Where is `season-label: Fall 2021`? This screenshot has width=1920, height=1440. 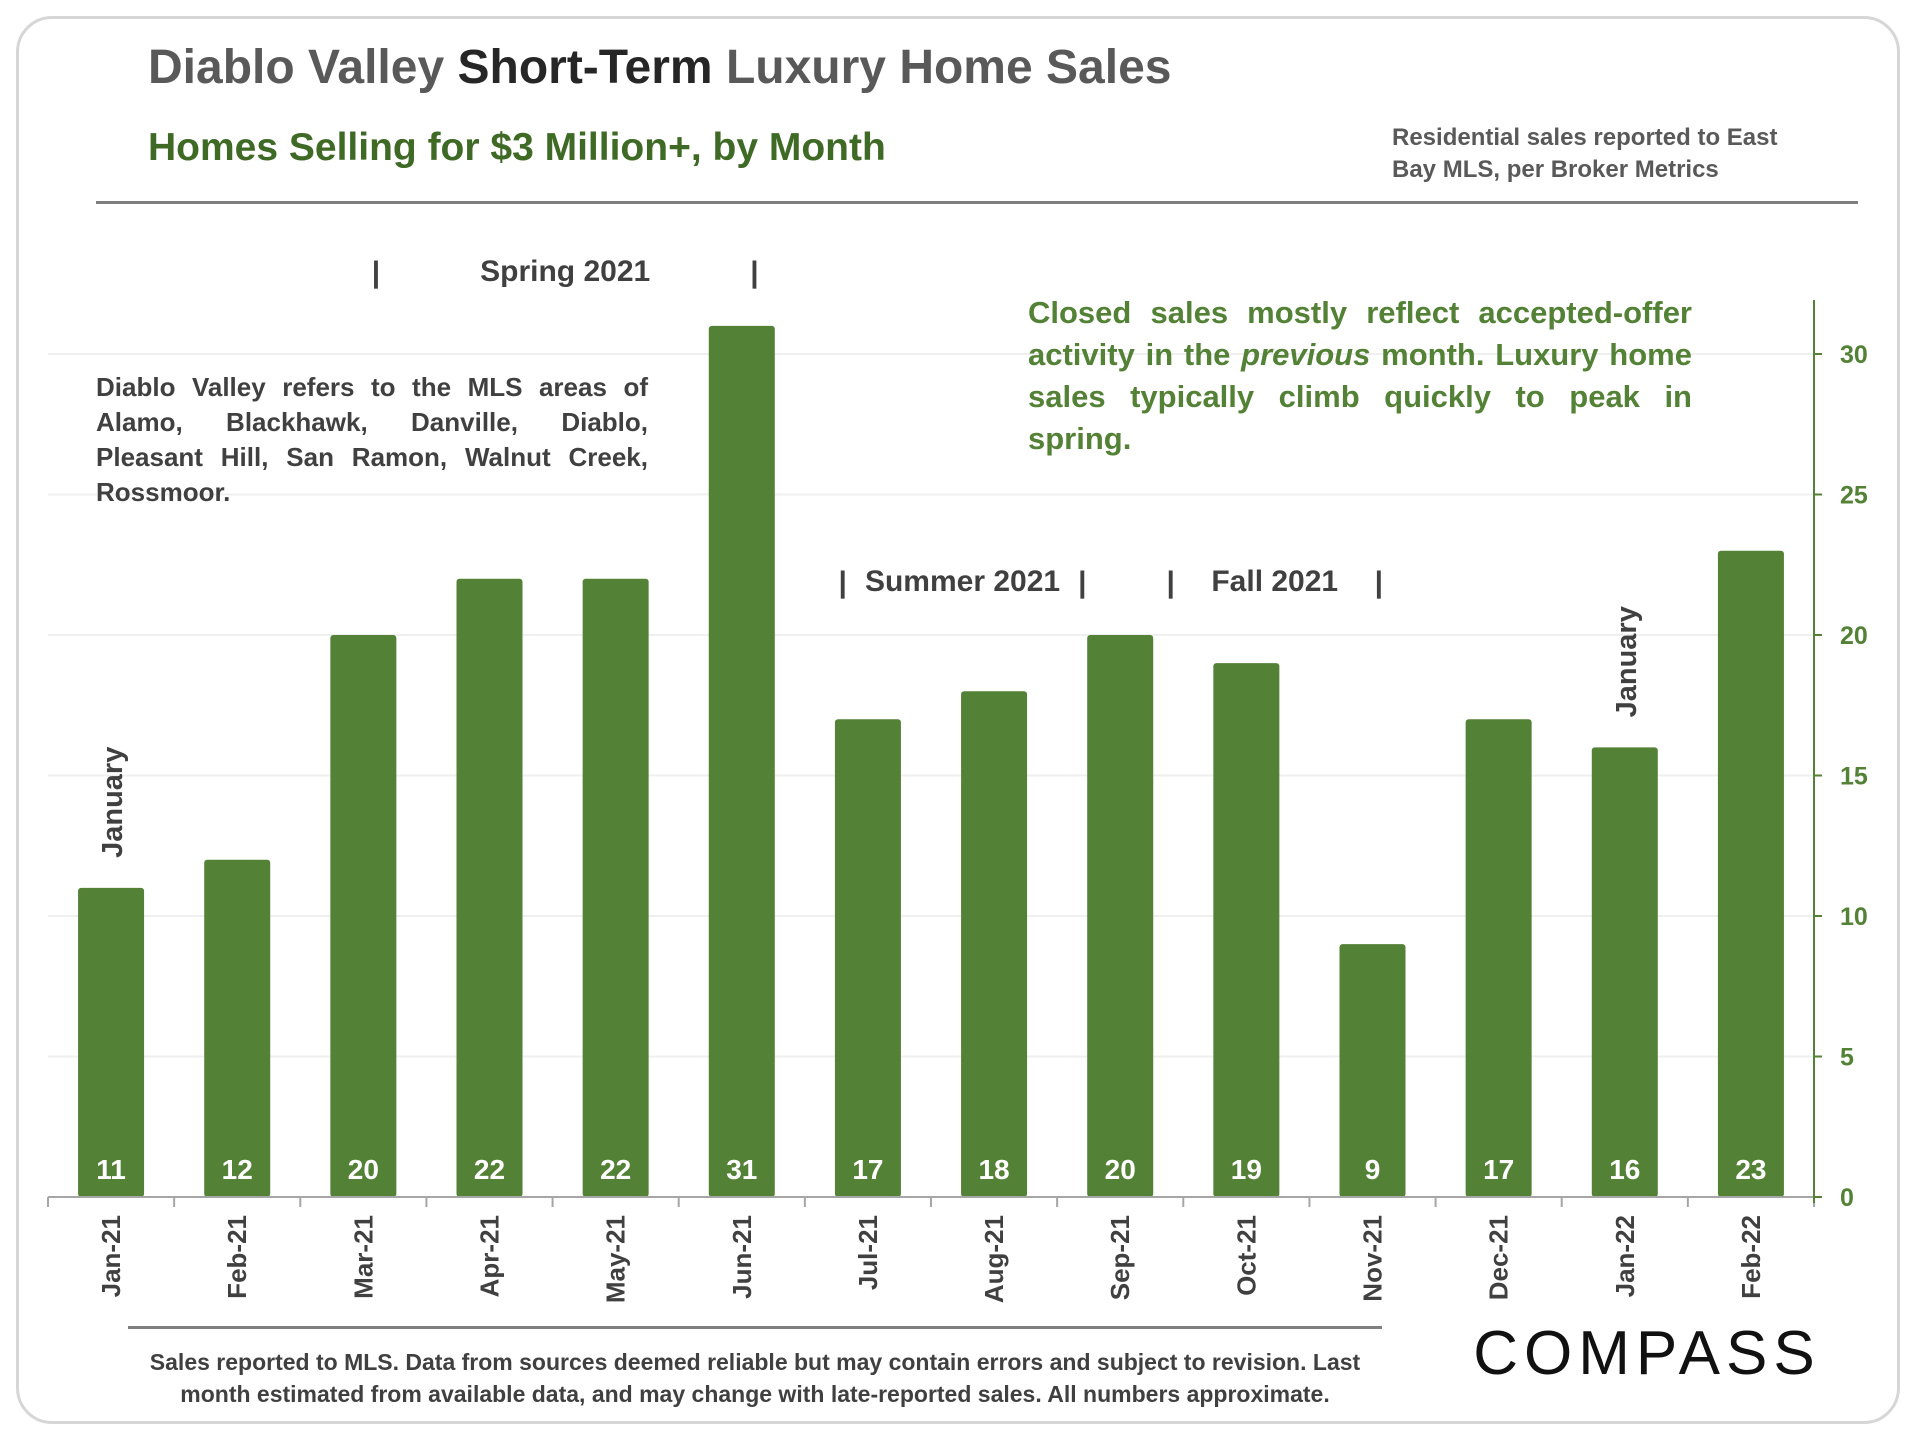
season-label: Fall 2021 is located at coordinates (1274, 581).